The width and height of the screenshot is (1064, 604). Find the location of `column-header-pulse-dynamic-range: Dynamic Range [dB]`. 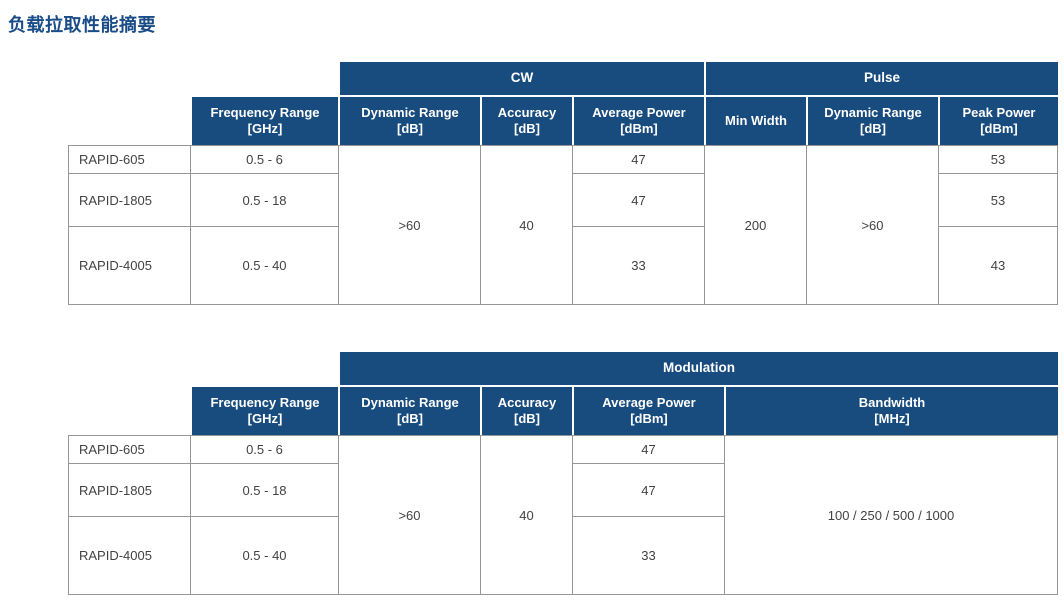

column-header-pulse-dynamic-range: Dynamic Range [dB] is located at coordinates (872, 121).